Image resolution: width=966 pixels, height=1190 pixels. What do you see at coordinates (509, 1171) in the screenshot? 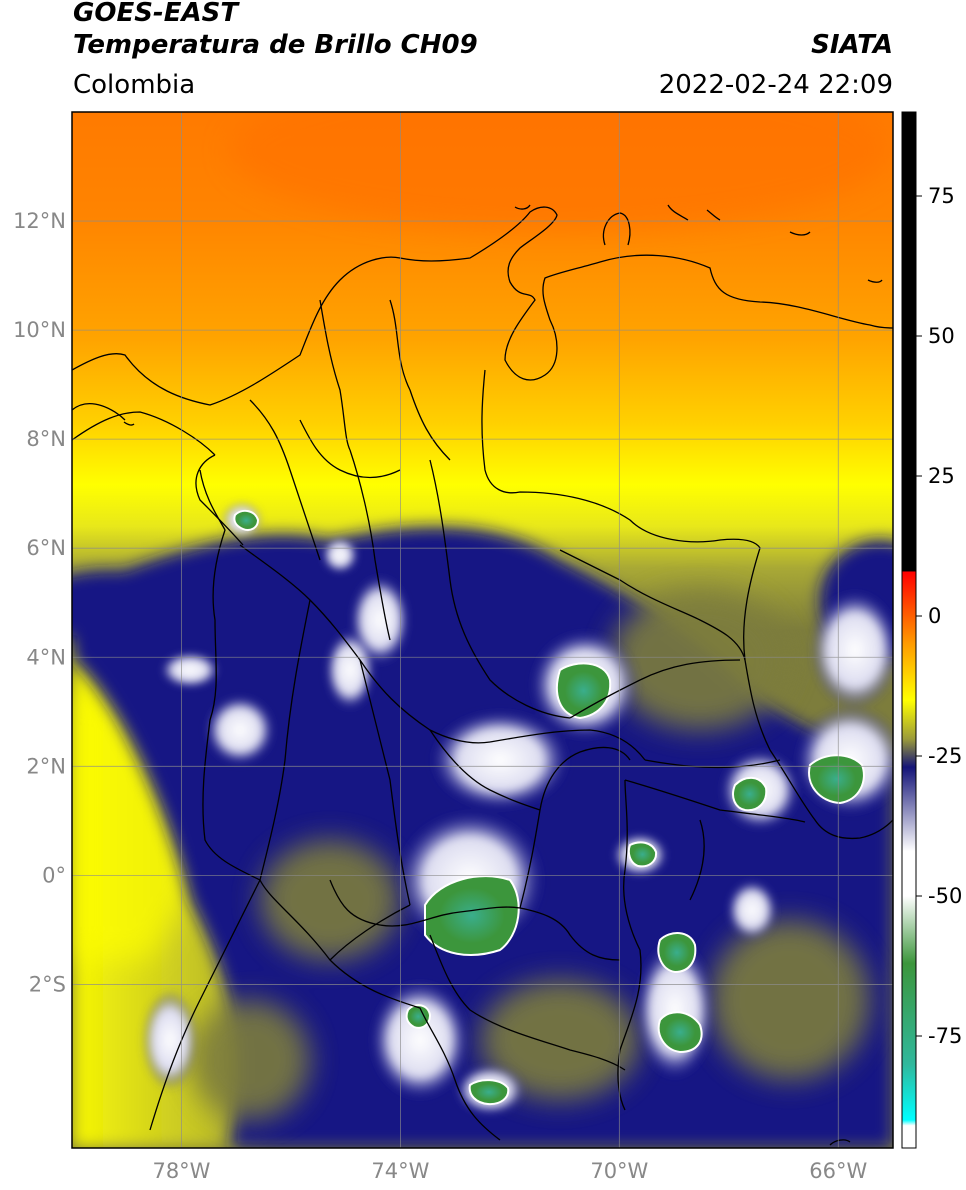
I see `longitude-labels: 78°W 74°W 70°W 66°W` at bounding box center [509, 1171].